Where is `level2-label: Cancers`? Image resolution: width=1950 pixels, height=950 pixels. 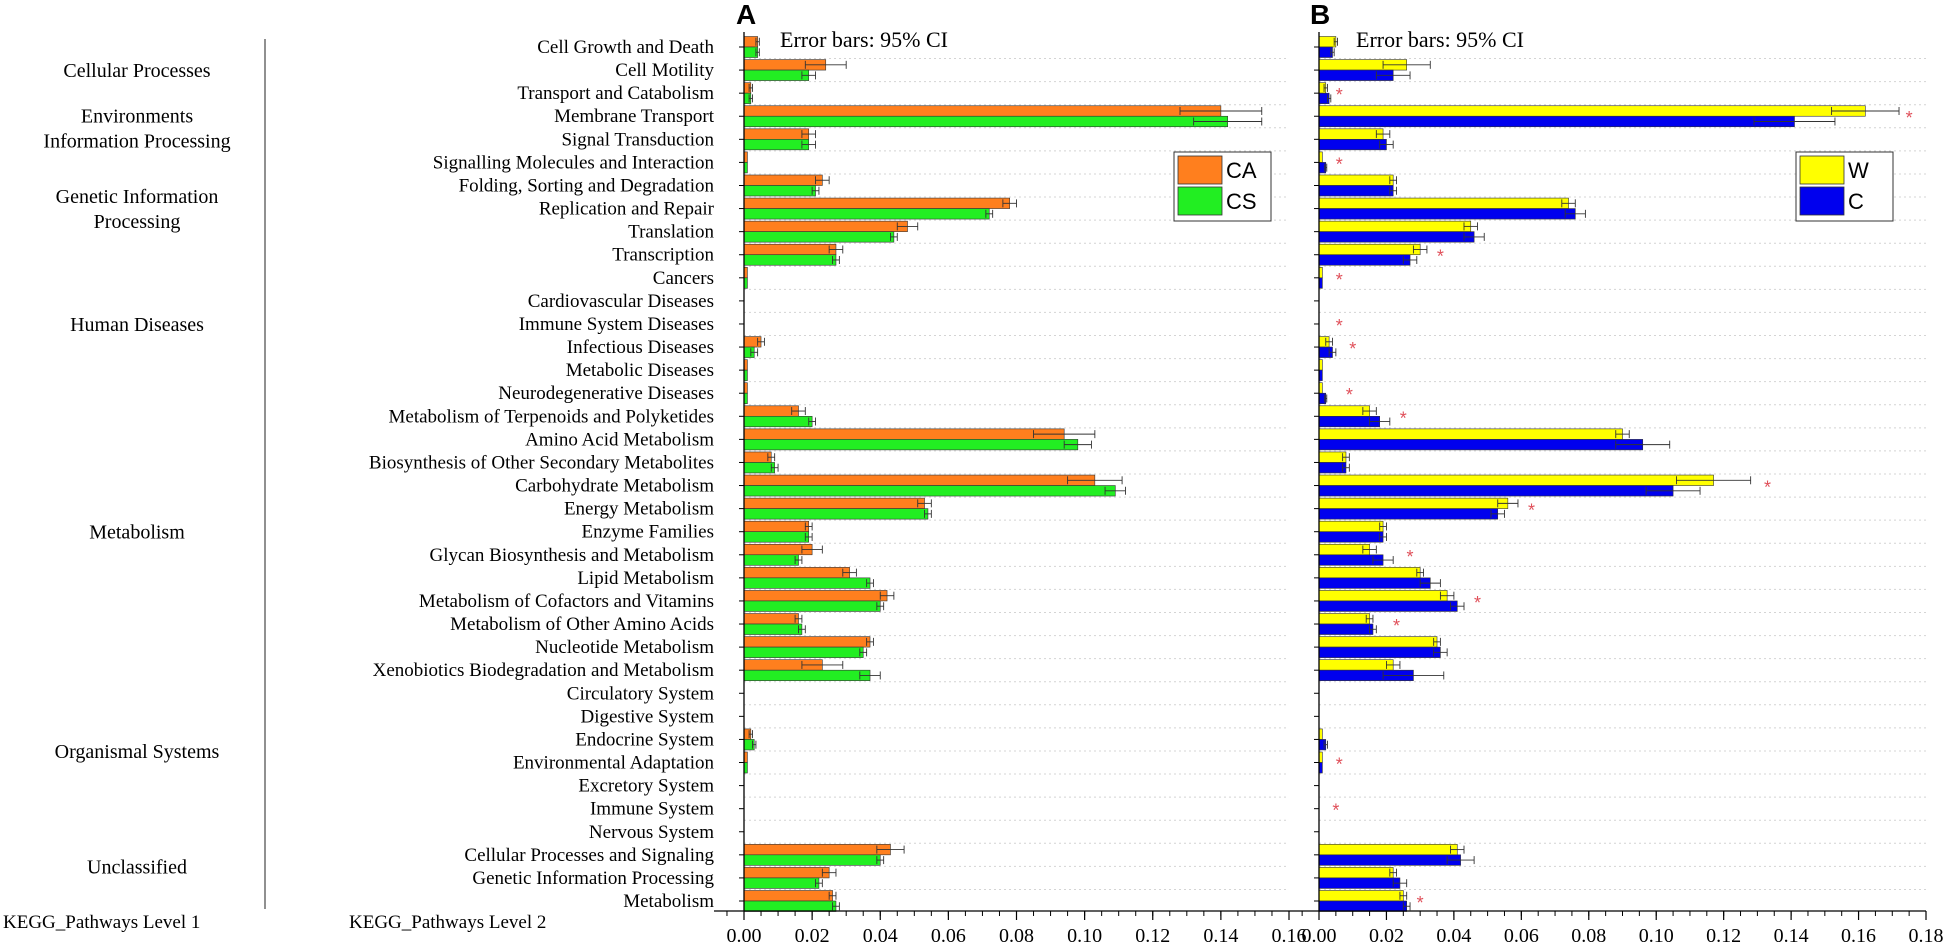
level2-label: Cancers is located at coordinates (683, 278).